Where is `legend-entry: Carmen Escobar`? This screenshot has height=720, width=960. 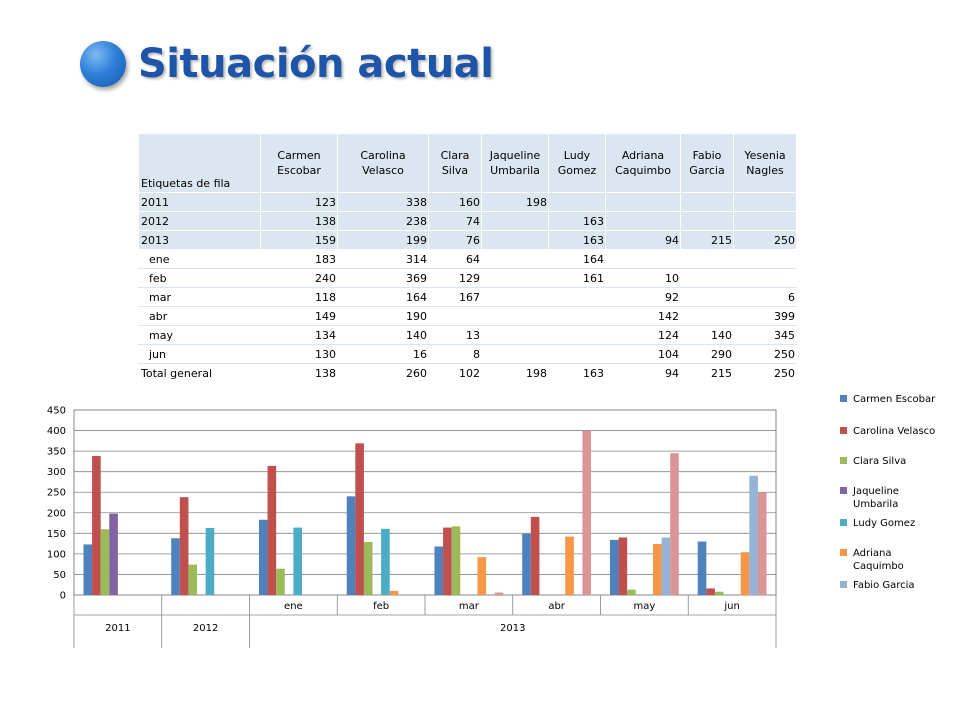 legend-entry: Carmen Escobar is located at coordinates (888, 399).